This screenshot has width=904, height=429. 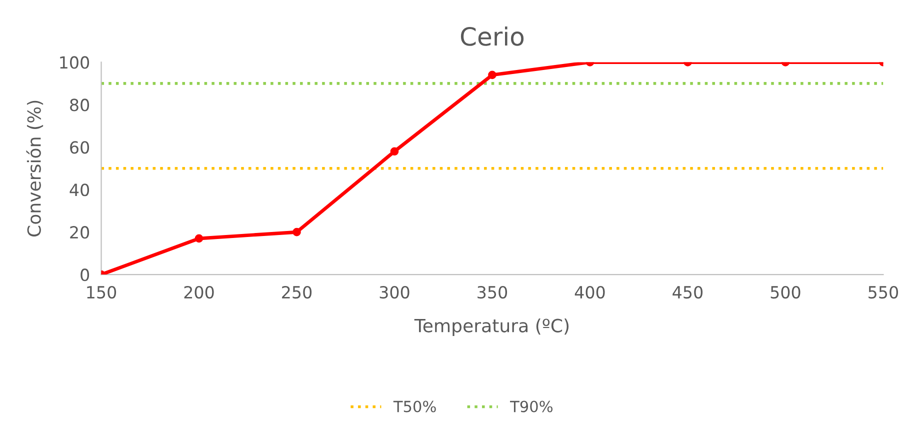 What do you see at coordinates (101, 292) in the screenshot?
I see `x-tick-label: 150` at bounding box center [101, 292].